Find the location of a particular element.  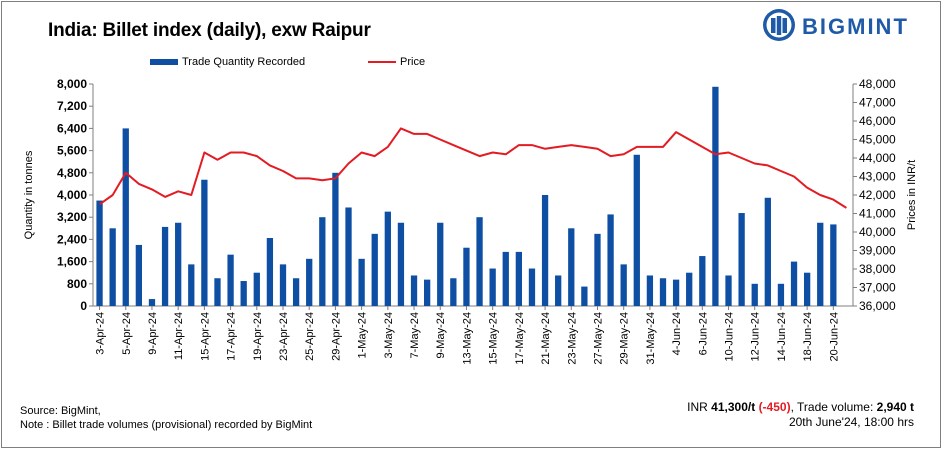

y-tick-label: 7,200 is located at coordinates (72, 106).